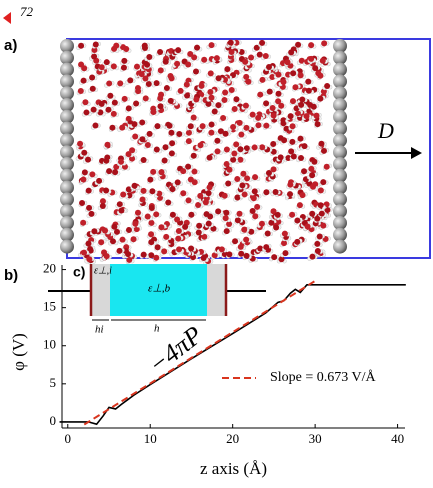  What do you see at coordinates (11, 275) in the screenshot?
I see `panel-label: b)` at bounding box center [11, 275].